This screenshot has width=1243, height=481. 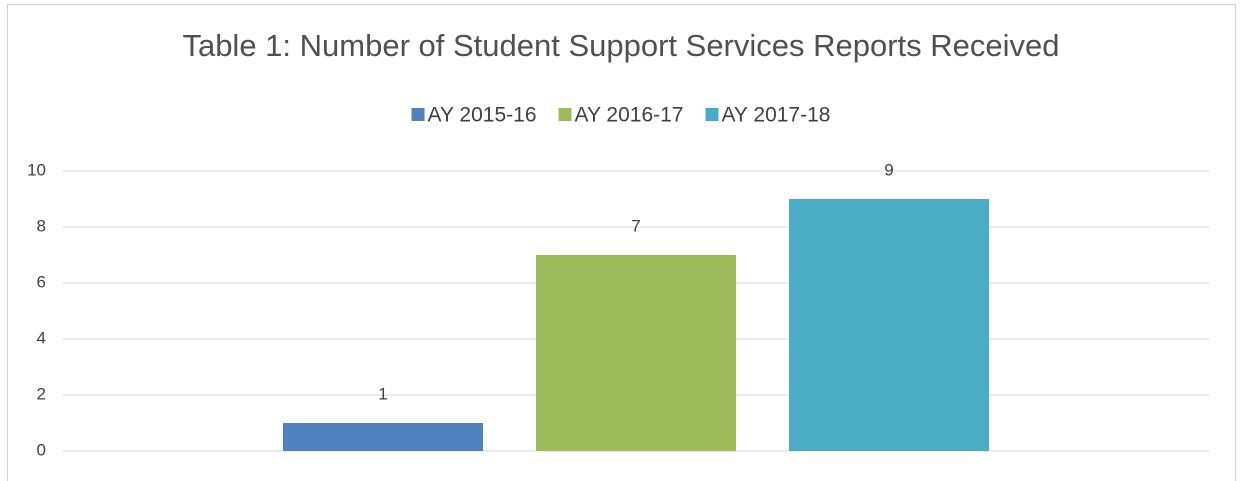 What do you see at coordinates (41, 393) in the screenshot?
I see `y-tick-label: 2` at bounding box center [41, 393].